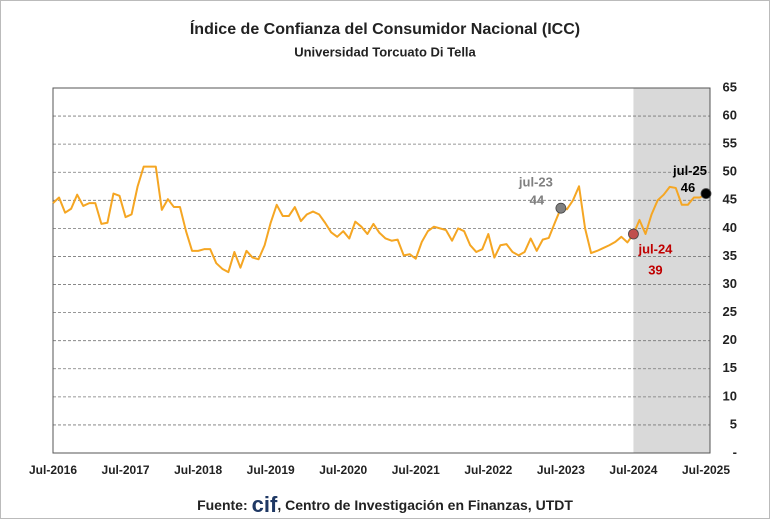 This screenshot has height=519, width=770. I want to click on annotation-label: jul-23, so click(535, 182).